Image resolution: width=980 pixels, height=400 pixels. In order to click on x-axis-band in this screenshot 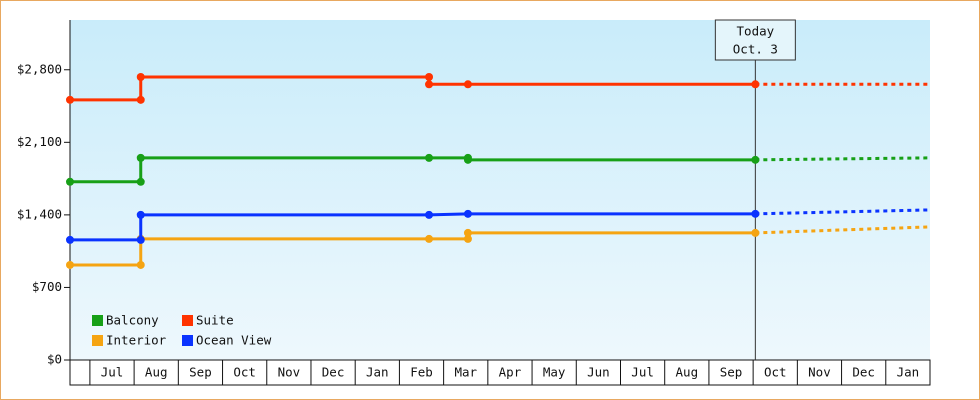, I will do `click(500, 372)`.